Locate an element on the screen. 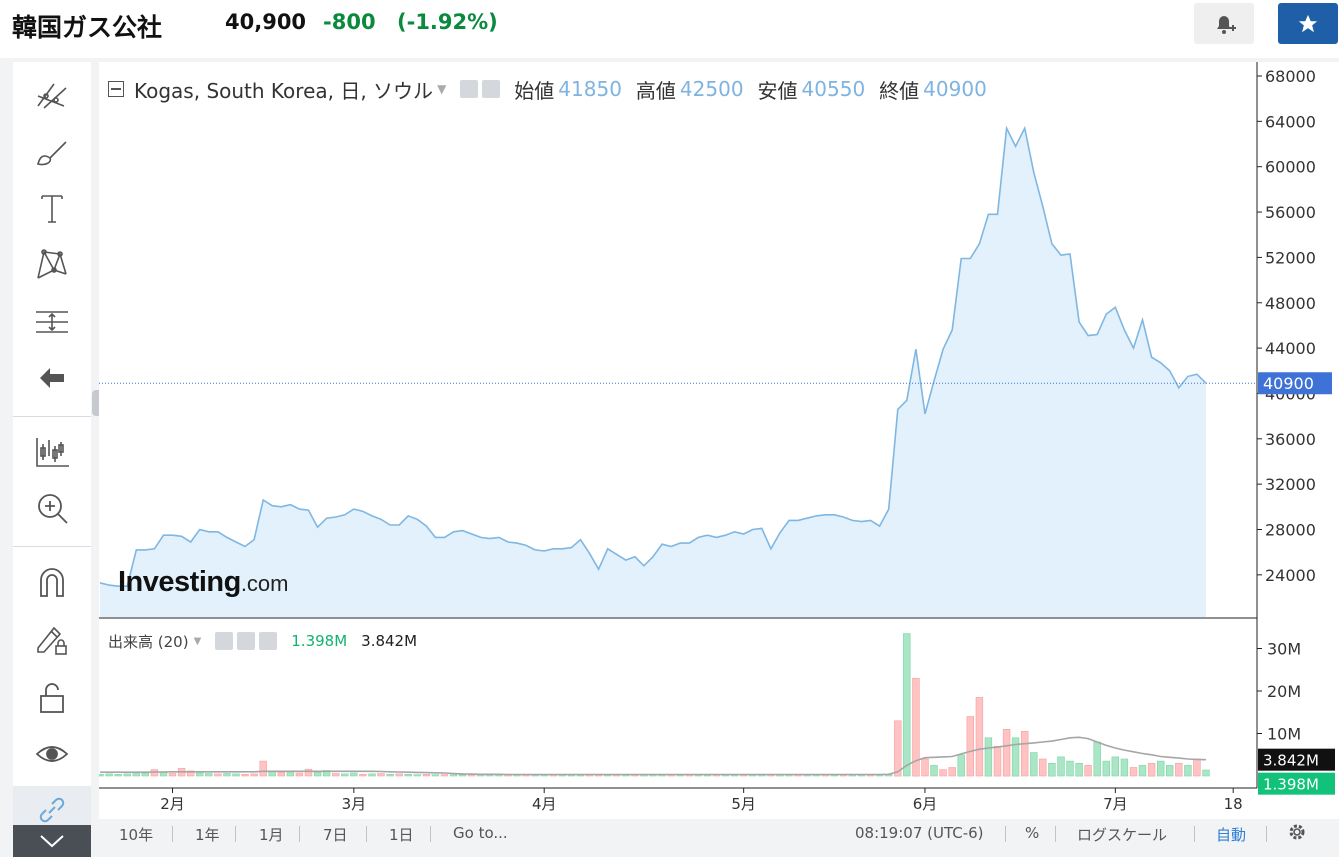  toolbar-resize-handle is located at coordinates (96, 403).